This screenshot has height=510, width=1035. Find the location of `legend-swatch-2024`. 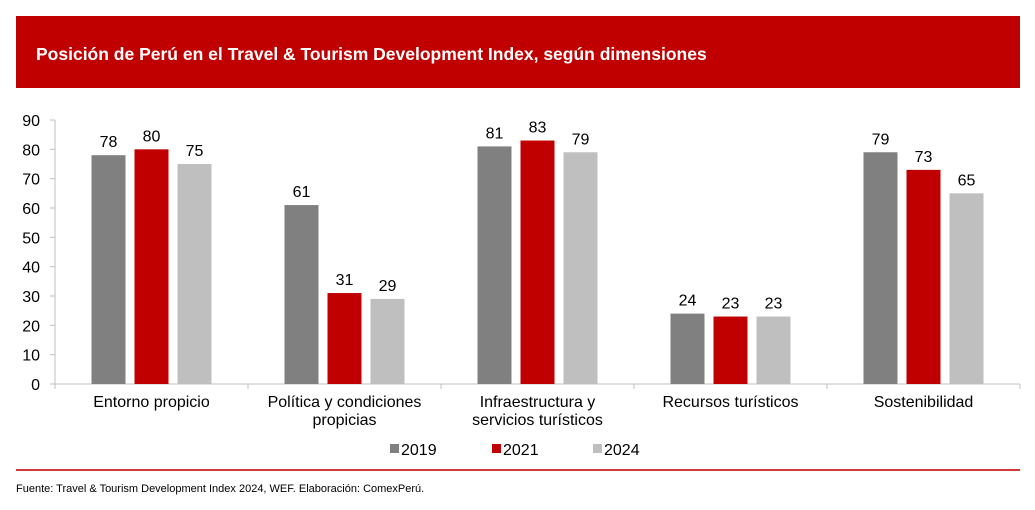

legend-swatch-2024 is located at coordinates (597, 448).